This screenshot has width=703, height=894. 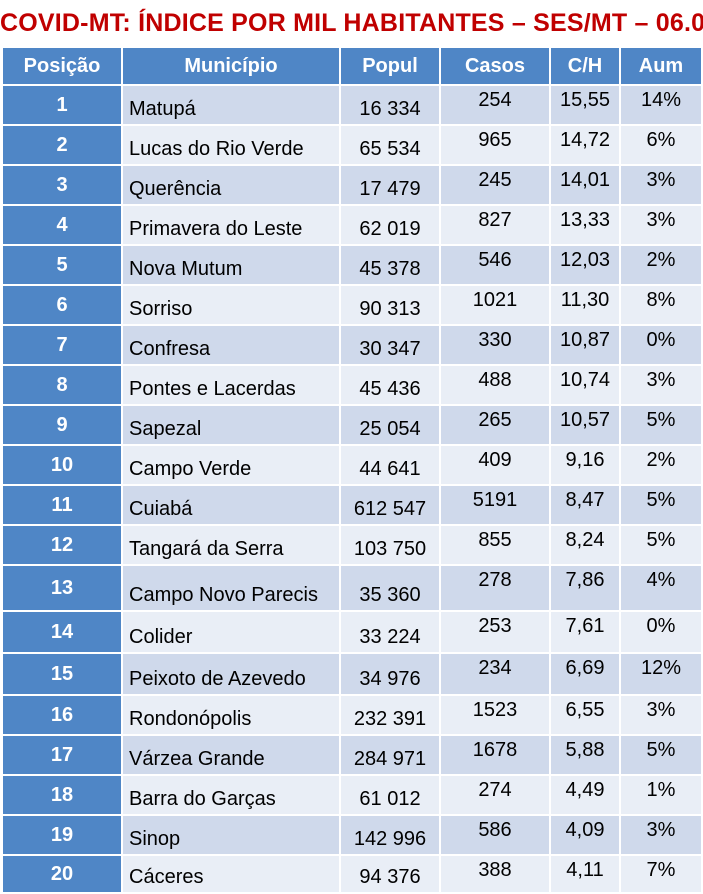 I want to click on municipio-cell: Sorriso, so click(x=231, y=305).